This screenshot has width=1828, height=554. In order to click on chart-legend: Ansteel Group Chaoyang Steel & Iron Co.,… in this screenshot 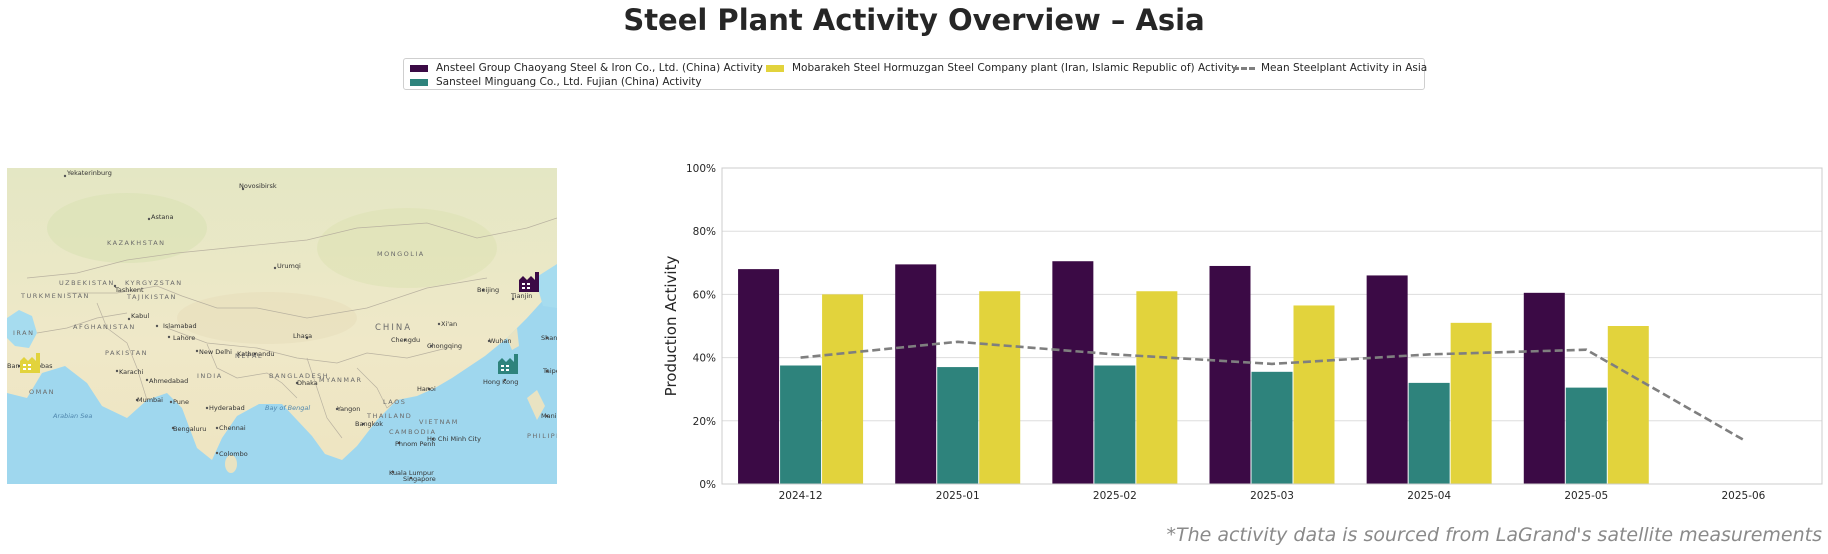, I will do `click(915, 74)`.